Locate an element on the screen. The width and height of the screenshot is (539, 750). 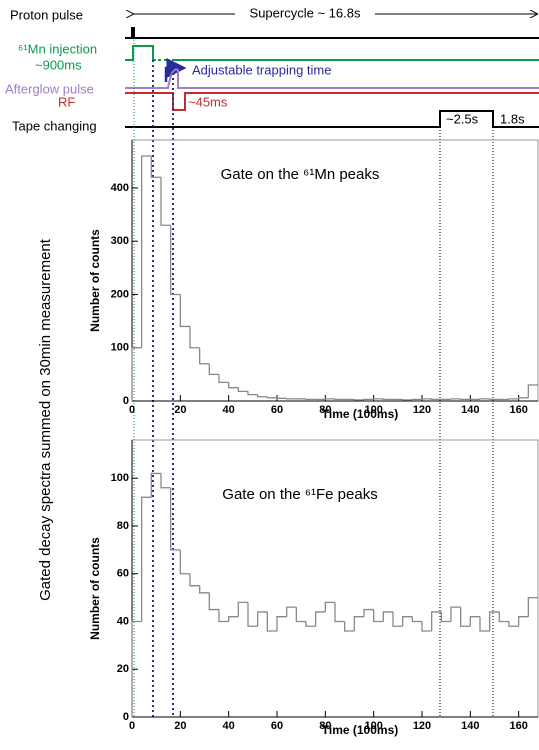
label-bg is located at coordinates (305, 14).